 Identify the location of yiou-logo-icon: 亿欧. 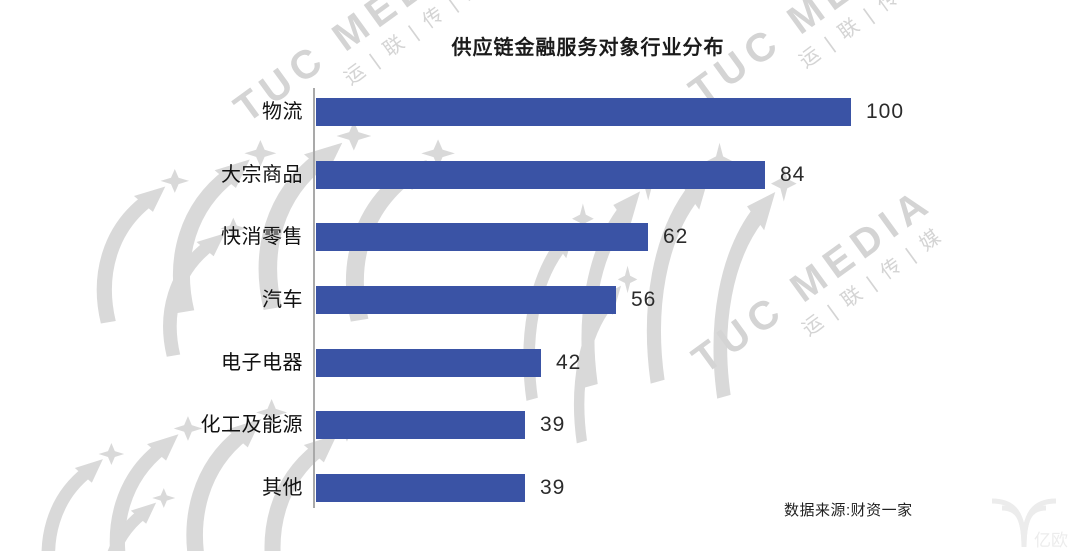
(1029, 523).